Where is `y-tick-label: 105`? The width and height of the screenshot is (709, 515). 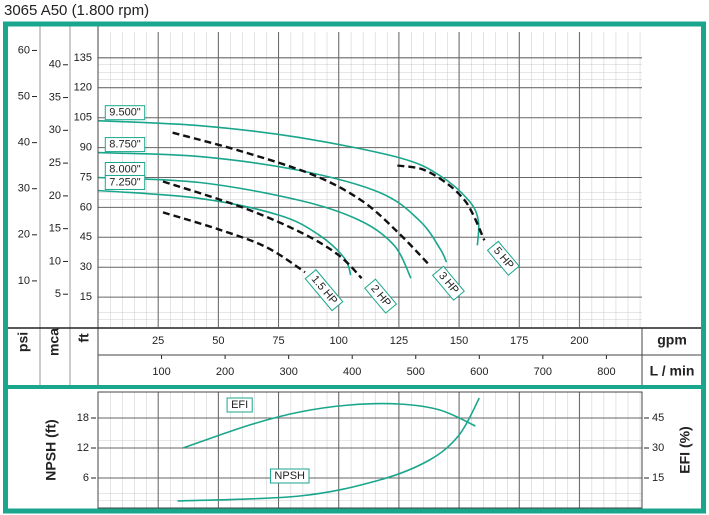 y-tick-label: 105 is located at coordinates (83, 118).